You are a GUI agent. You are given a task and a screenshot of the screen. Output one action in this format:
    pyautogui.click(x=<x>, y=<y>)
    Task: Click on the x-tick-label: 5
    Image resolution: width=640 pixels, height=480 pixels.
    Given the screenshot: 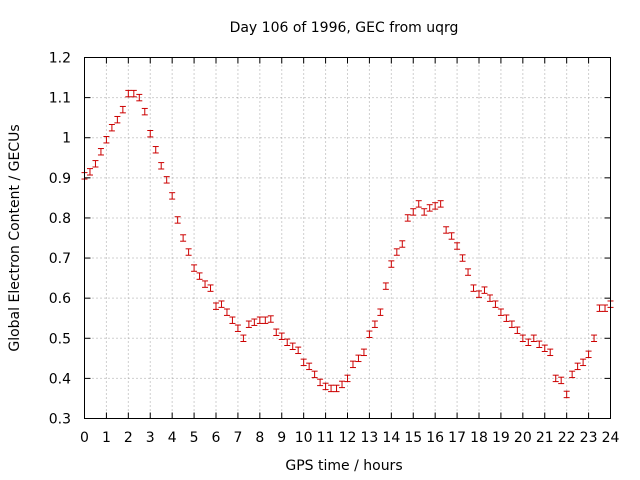 What is the action you would take?
    pyautogui.click(x=194, y=438)
    